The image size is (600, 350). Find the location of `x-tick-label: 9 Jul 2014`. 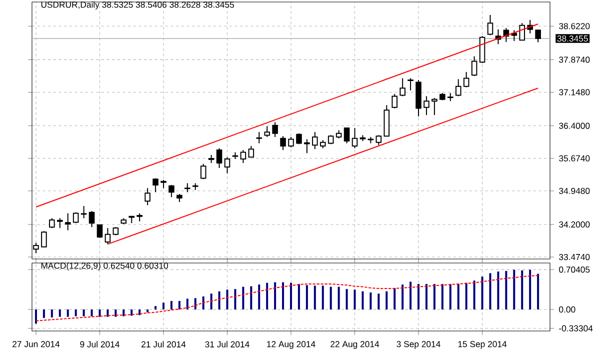

x-tick-label: 9 Jul 2014 is located at coordinates (100, 344).